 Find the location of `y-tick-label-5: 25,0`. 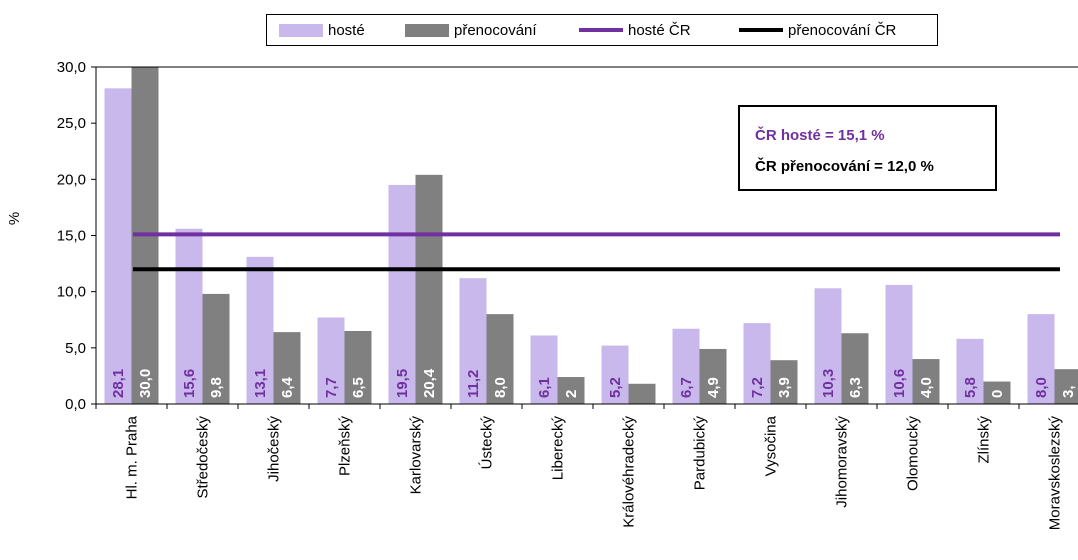

y-tick-label-5: 25,0 is located at coordinates (71, 123).